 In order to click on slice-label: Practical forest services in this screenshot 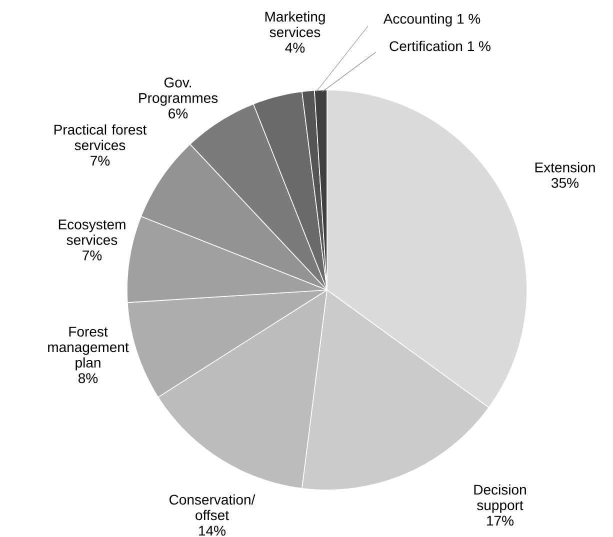, I will do `click(100, 137)`.